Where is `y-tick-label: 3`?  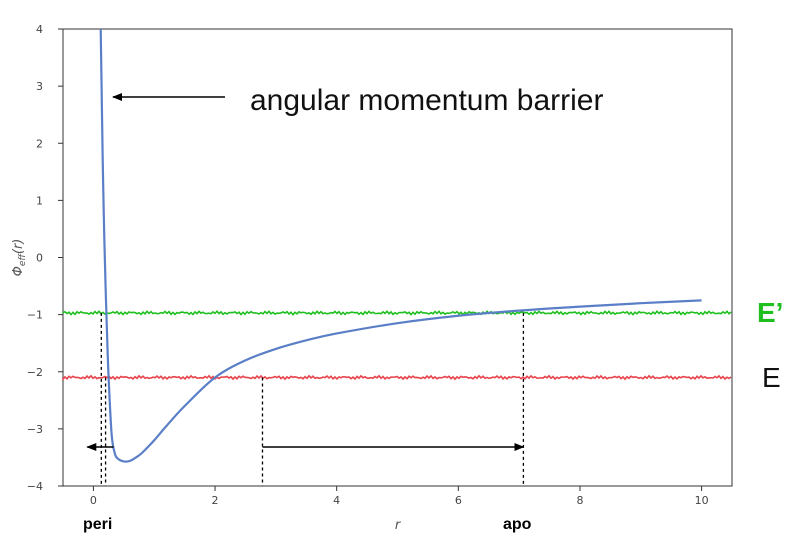
y-tick-label: 3 is located at coordinates (39, 86).